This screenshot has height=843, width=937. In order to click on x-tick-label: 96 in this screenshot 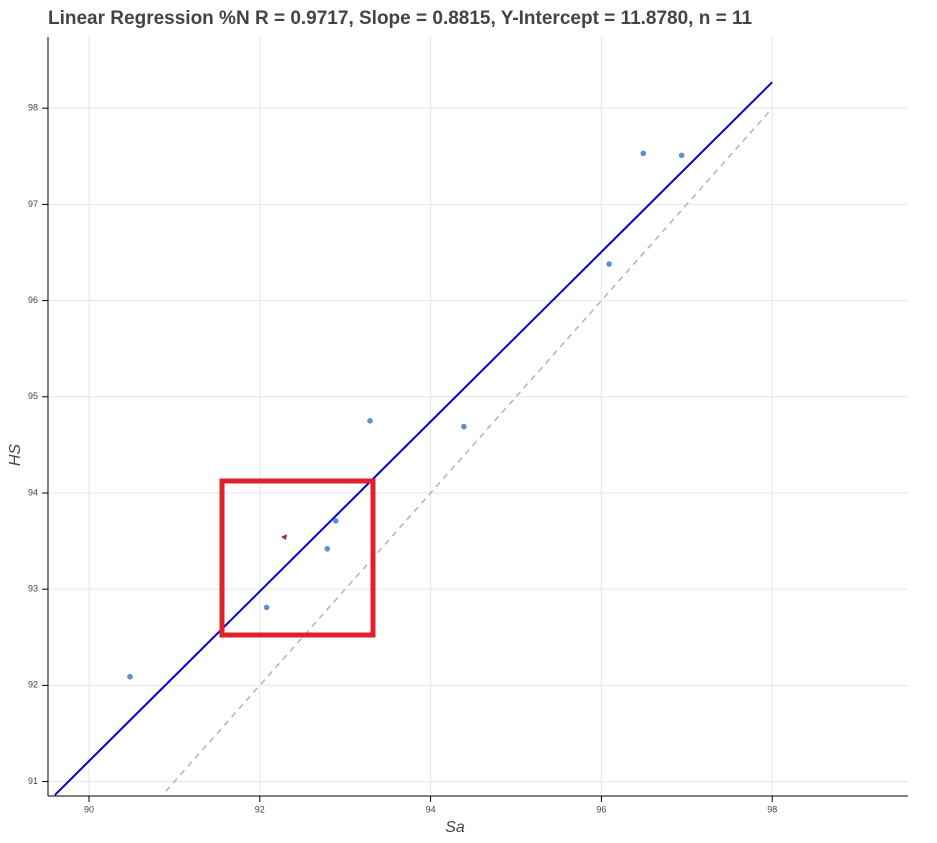, I will do `click(601, 809)`.